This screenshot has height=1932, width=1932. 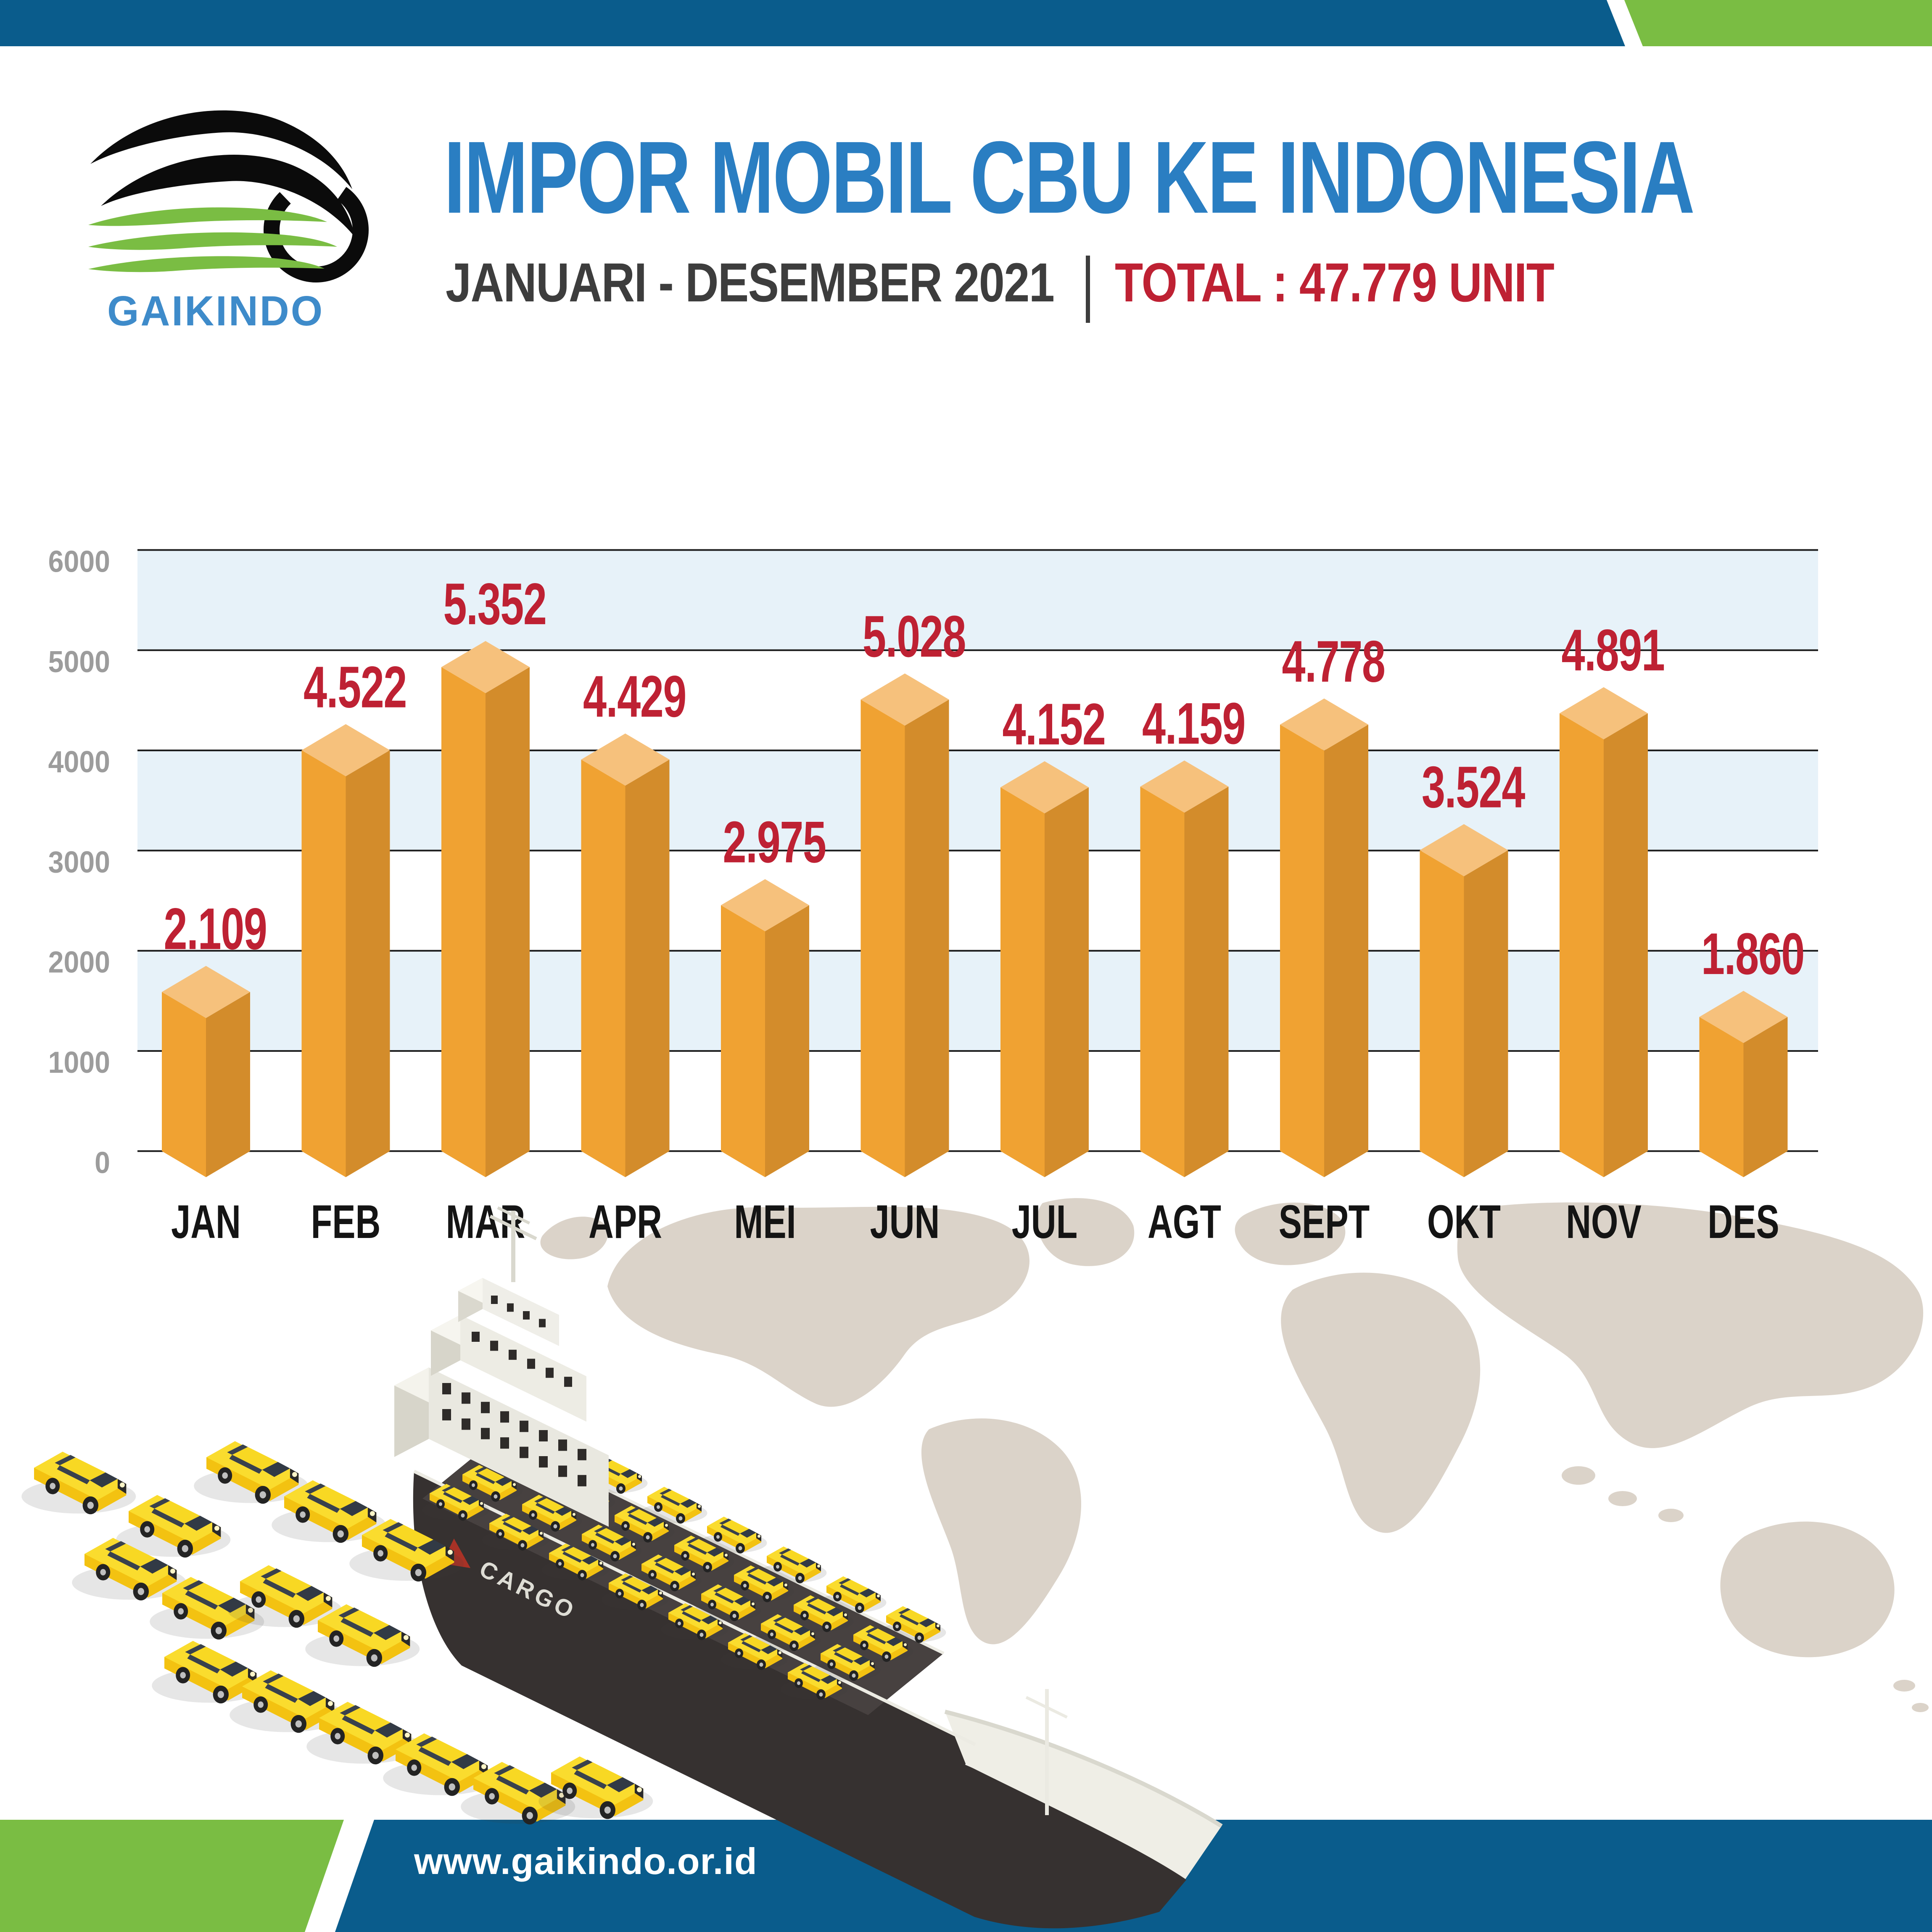 I want to click on bar-value-label: 4.429, so click(x=635, y=696).